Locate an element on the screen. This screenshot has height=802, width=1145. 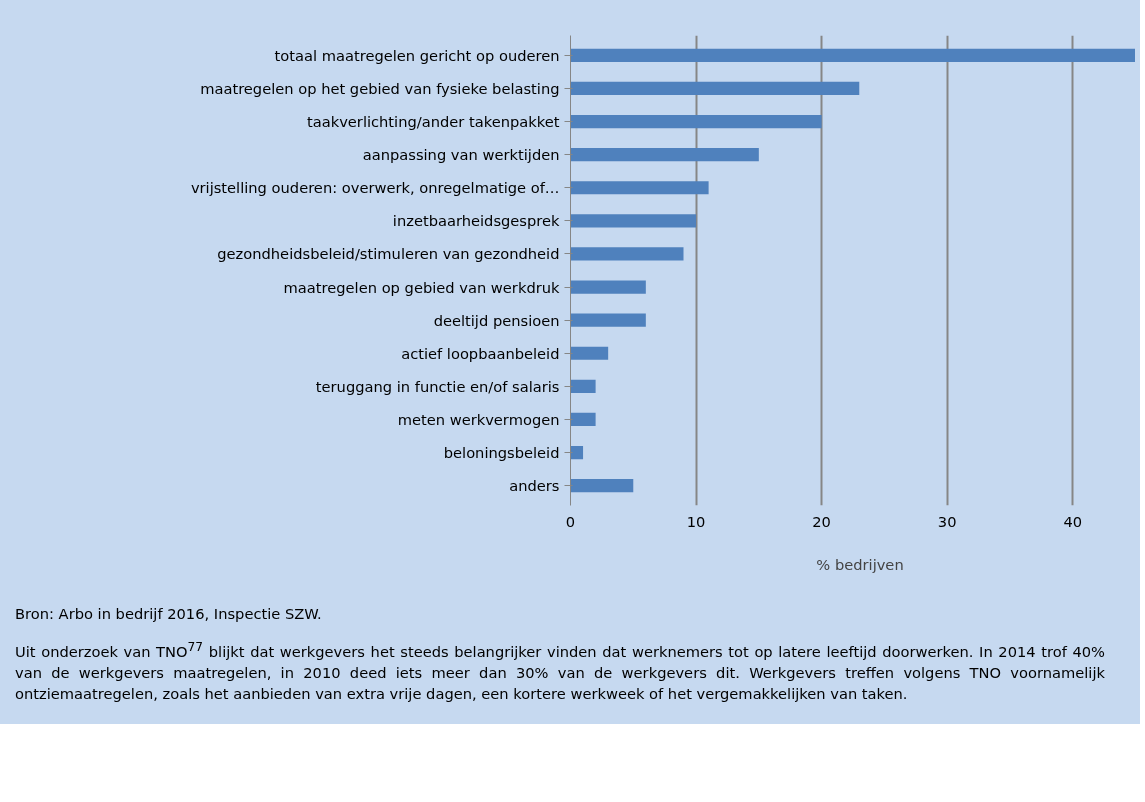
text: Uit onderzoek van TNO$^{77}$ blijkt dat werkgevers het steeds belangrijker vinden dat werknemers tot op latere leeftijd doorwerken. In 2014 trof 40% van de werkgevers maatregelen, in 2010 deed iets meer dan 30% van de werkgevers dit. Werkgevers treffen volgens TNO voornamelijk ontziemaatregelen, zoals het aanbieden van extra vrije dagen, een kortere werkweek of het vergemakkelijken van taken. is located at coordinates (560, 671).